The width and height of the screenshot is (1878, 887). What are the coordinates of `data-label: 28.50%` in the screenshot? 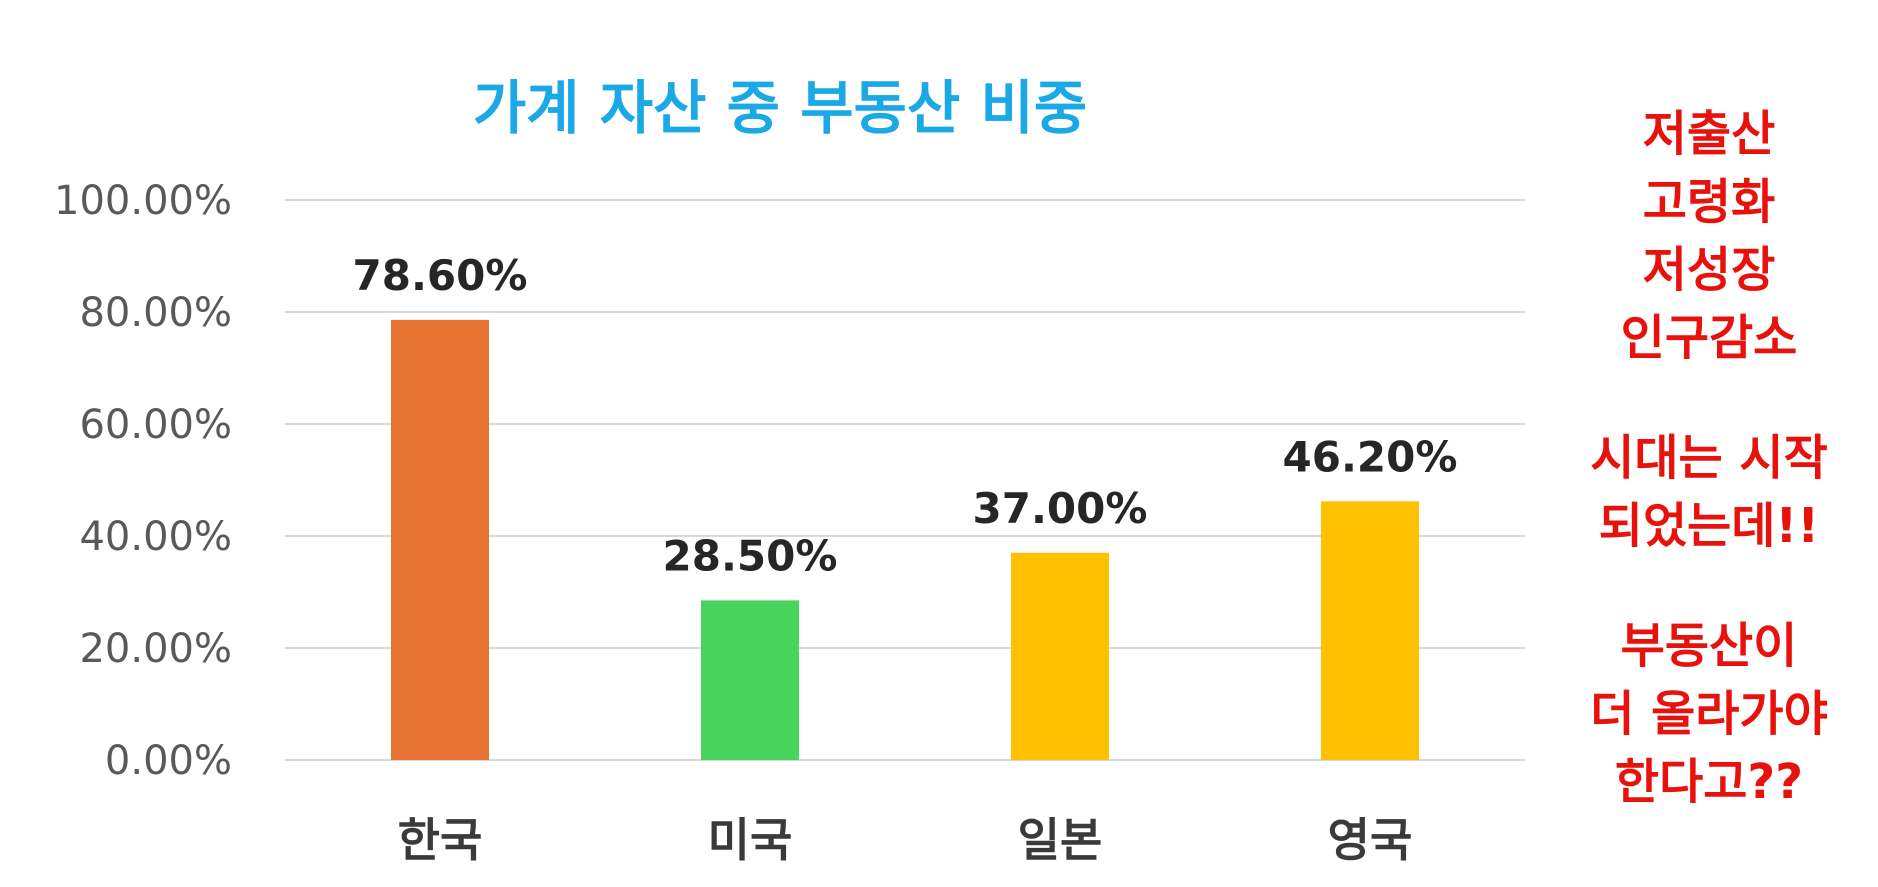 It's located at (750, 555).